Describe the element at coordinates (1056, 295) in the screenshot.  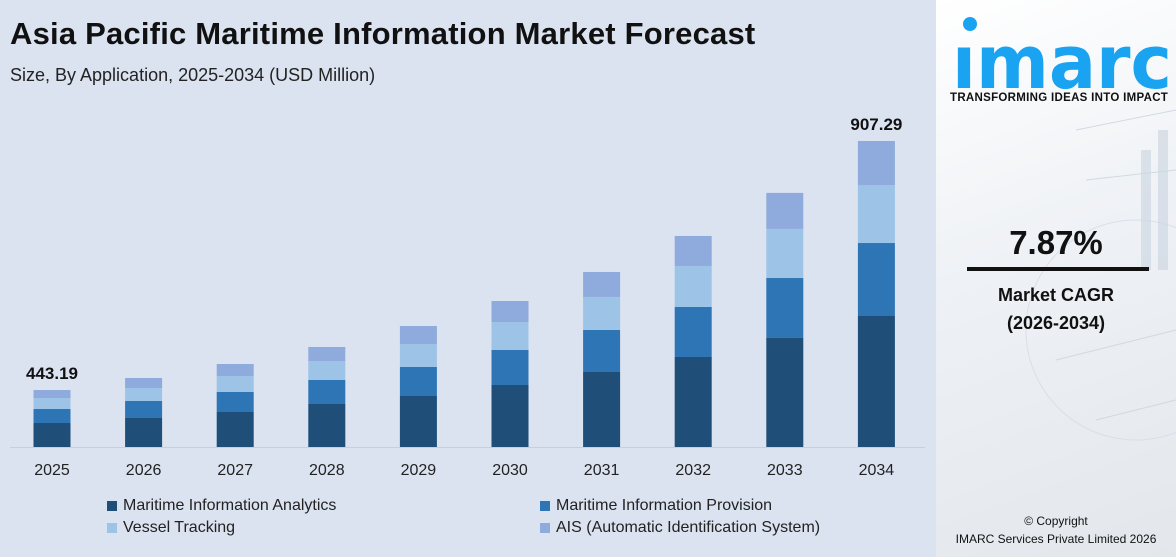
I see `cagr-label: Market CAGR` at that location.